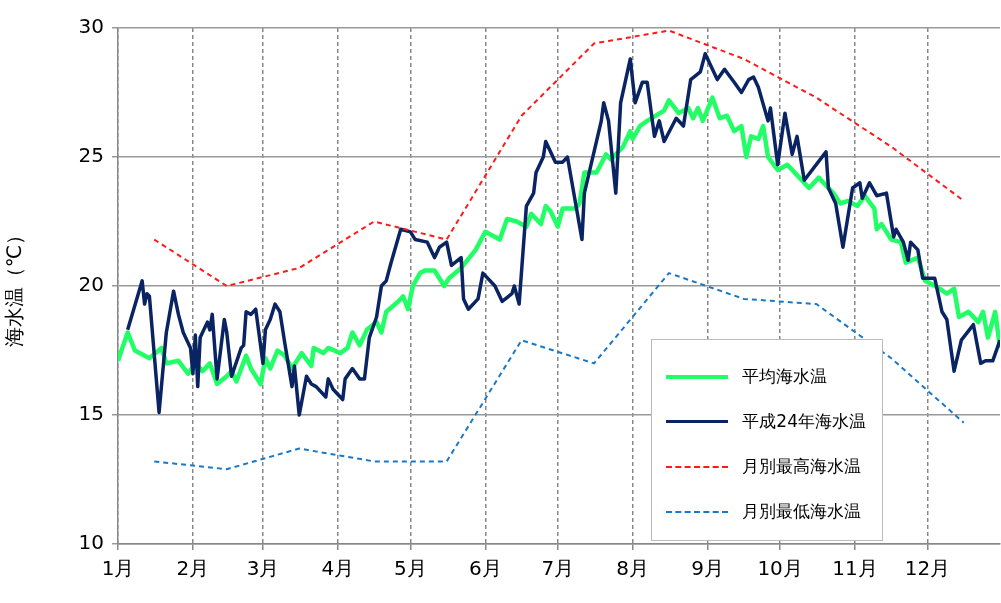 The width and height of the screenshot is (1001, 603). I want to click on x-tick-label: 3月, so click(263, 568).